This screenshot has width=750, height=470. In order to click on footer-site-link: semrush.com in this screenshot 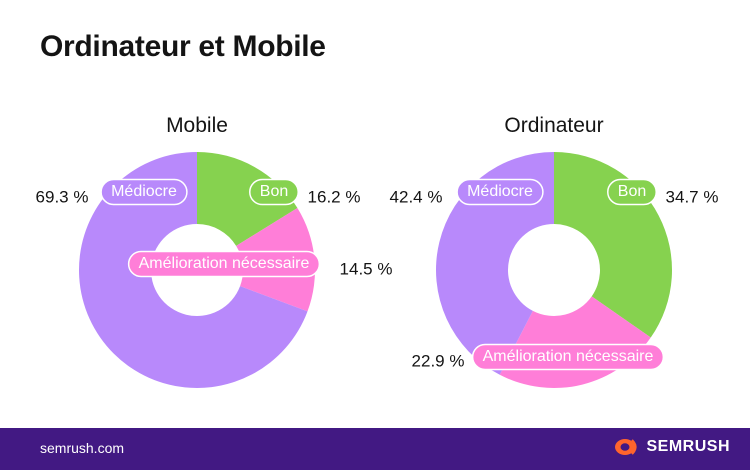, I will do `click(82, 448)`.